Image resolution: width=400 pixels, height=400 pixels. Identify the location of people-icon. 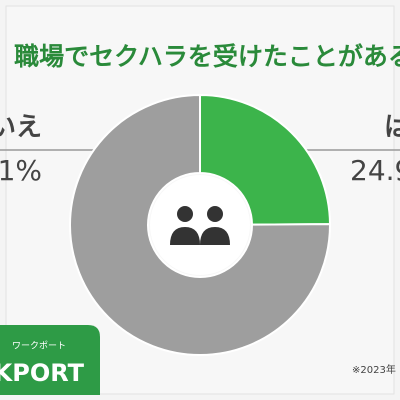
(200, 225).